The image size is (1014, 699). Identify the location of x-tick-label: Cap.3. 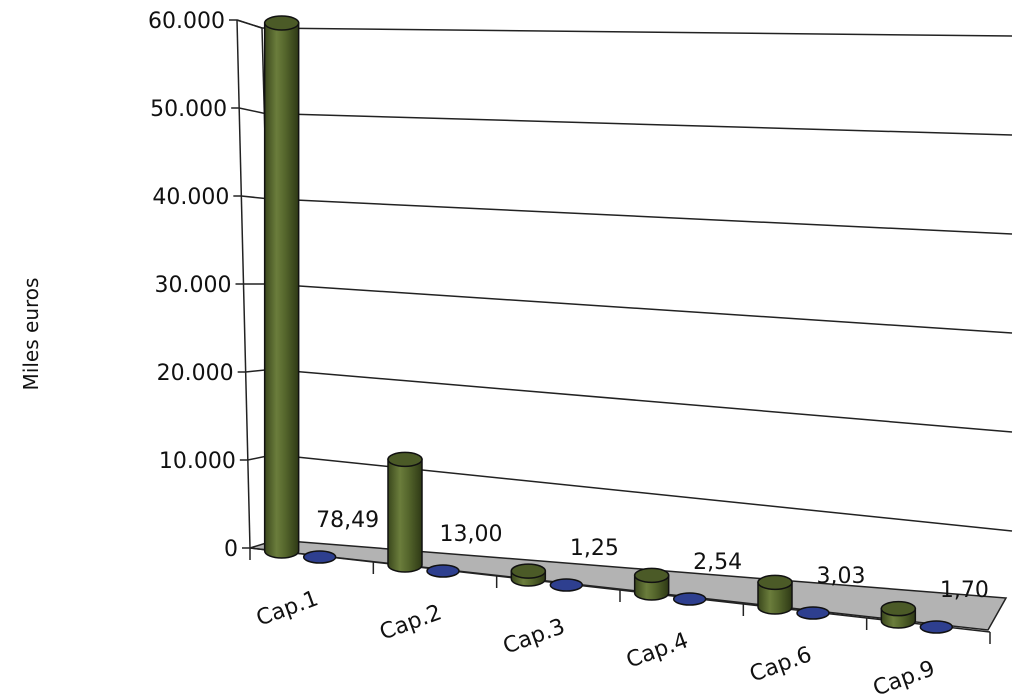
(534, 636).